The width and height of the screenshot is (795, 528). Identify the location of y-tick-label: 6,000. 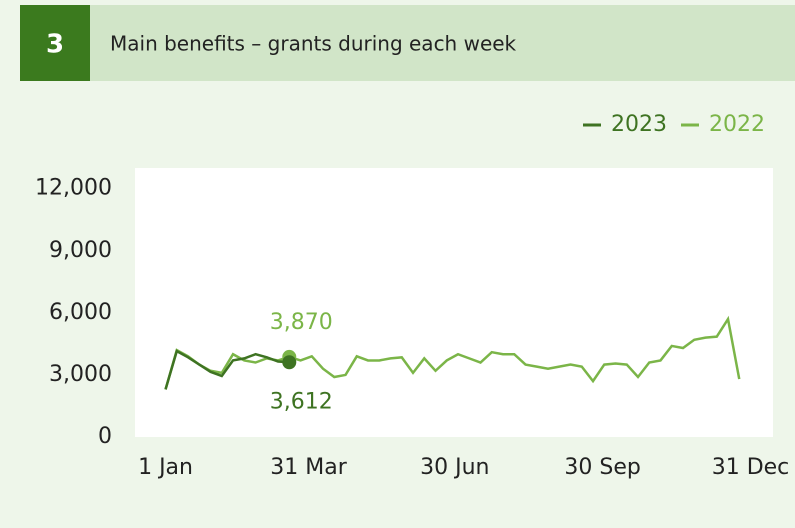
(80, 312).